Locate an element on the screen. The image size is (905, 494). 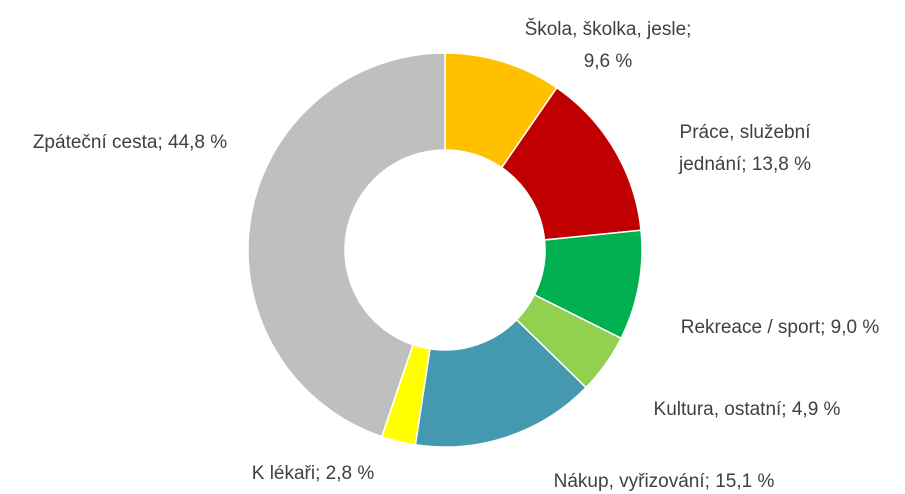
data-label: 9,6 % is located at coordinates (608, 61).